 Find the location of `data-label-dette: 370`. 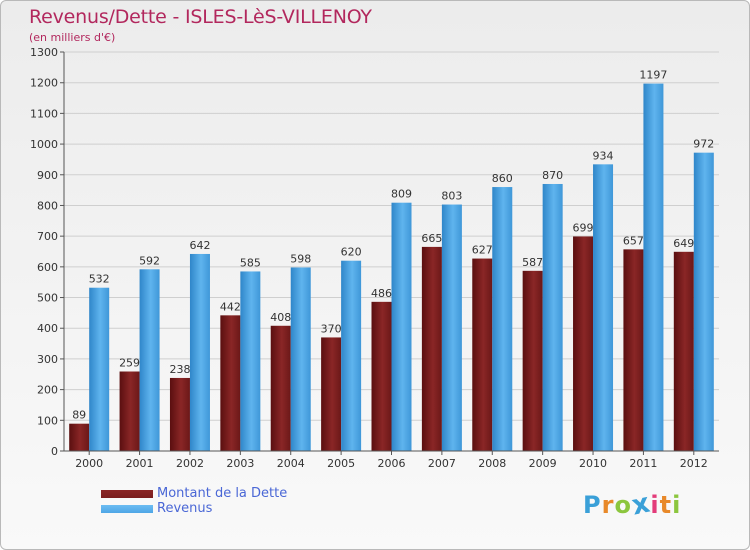

data-label-dette: 370 is located at coordinates (331, 328).